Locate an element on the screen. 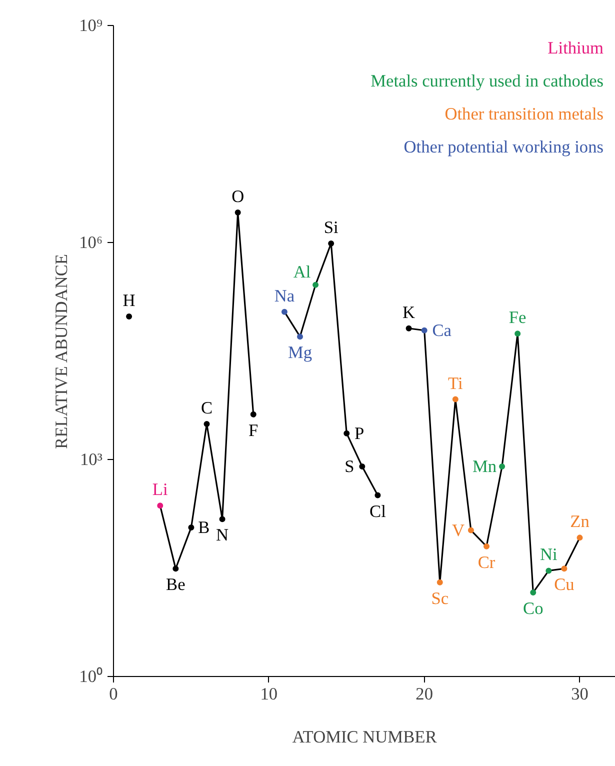  annotation: Li is located at coordinates (160, 490).